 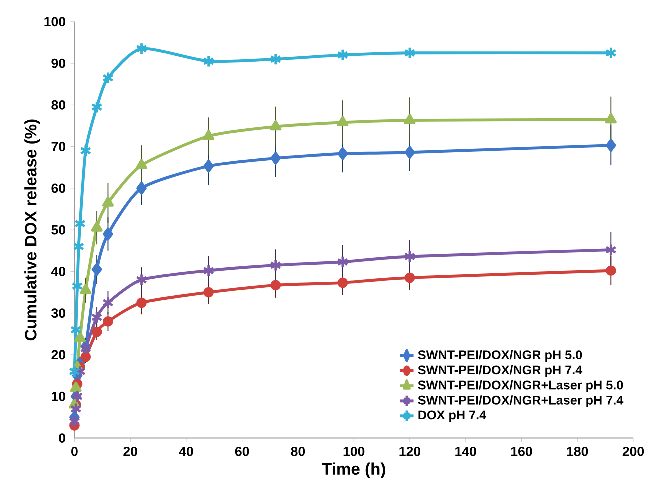 I want to click on x-tick-label: 20, so click(x=131, y=451).